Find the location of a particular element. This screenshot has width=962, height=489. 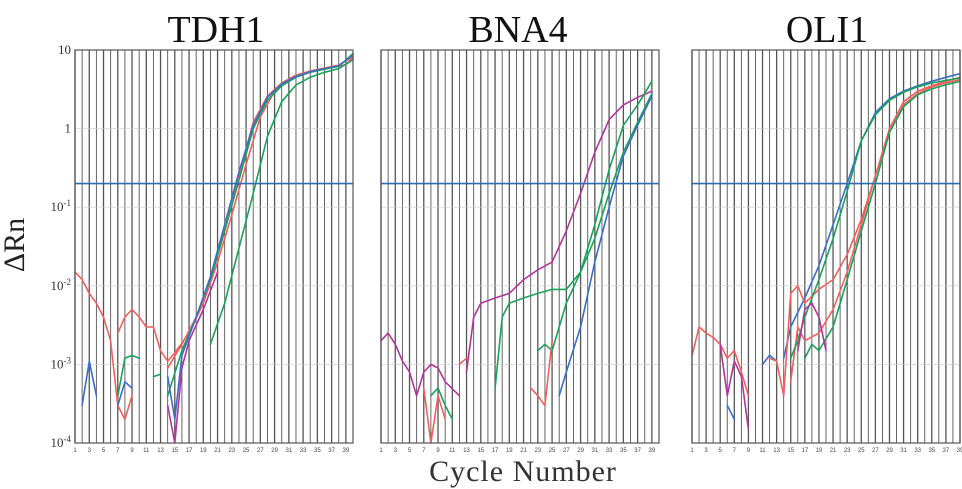

y-tick-label: 10⁻⁴ is located at coordinates (61, 442).